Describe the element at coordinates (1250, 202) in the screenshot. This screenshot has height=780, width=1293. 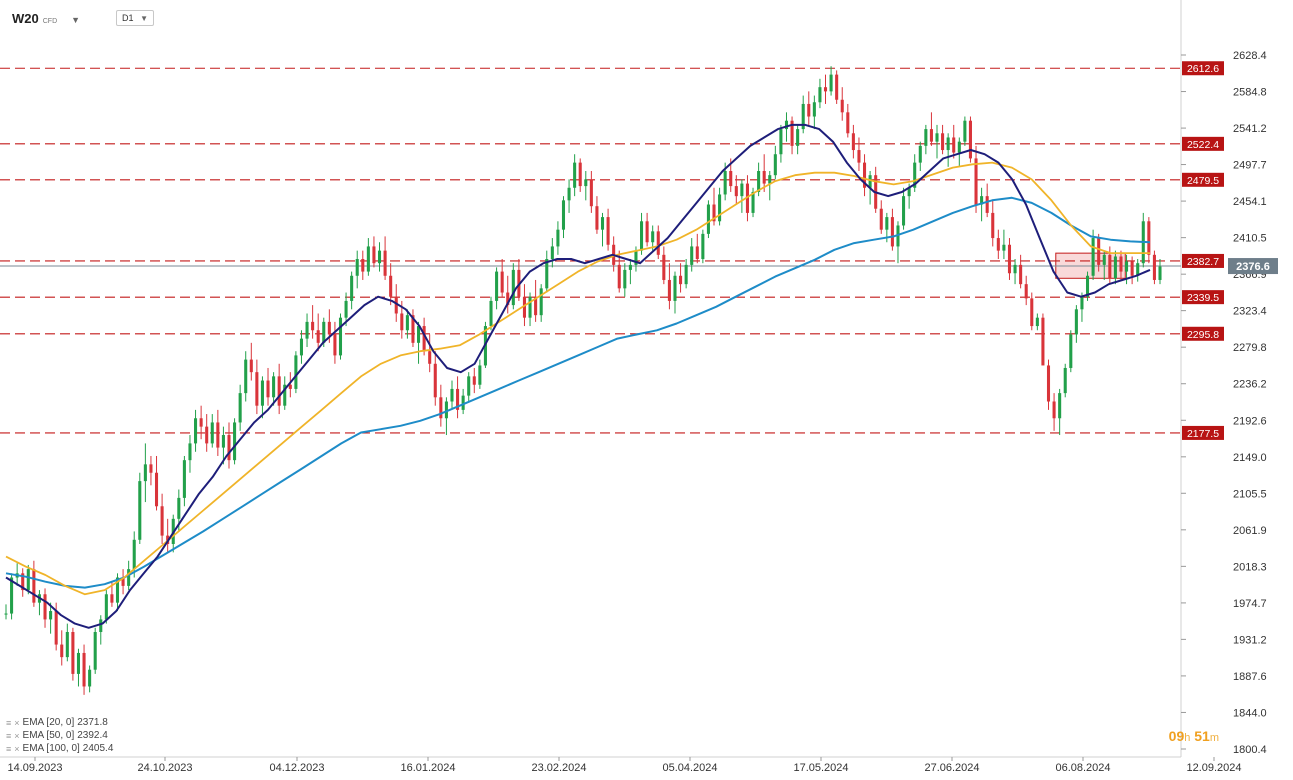
I see `y-tick-label: 2454.1` at that location.